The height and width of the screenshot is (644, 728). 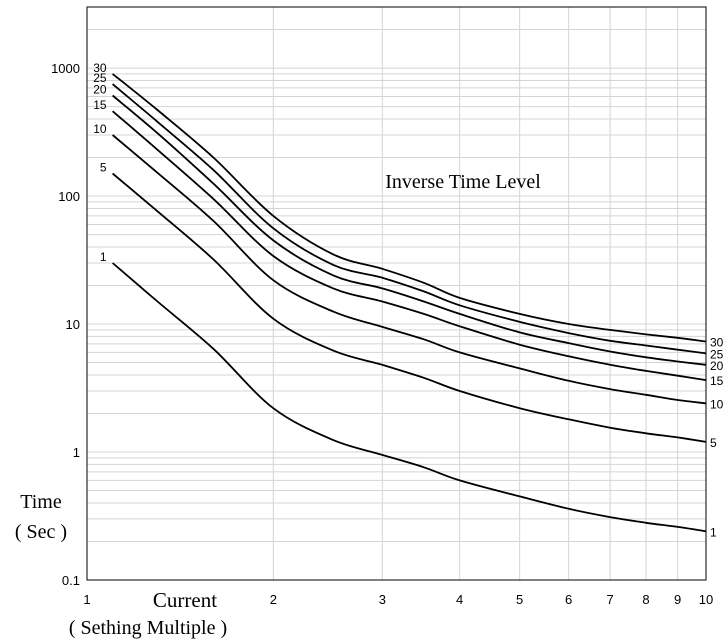 What do you see at coordinates (717, 381) in the screenshot?
I see `curve-end-label-15: 15` at bounding box center [717, 381].